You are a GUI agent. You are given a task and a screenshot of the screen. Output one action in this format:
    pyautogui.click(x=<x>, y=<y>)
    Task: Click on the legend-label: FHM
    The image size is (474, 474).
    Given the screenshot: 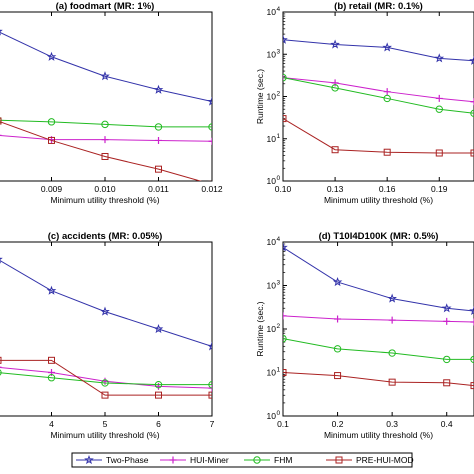 What is the action you would take?
    pyautogui.click(x=283, y=460)
    